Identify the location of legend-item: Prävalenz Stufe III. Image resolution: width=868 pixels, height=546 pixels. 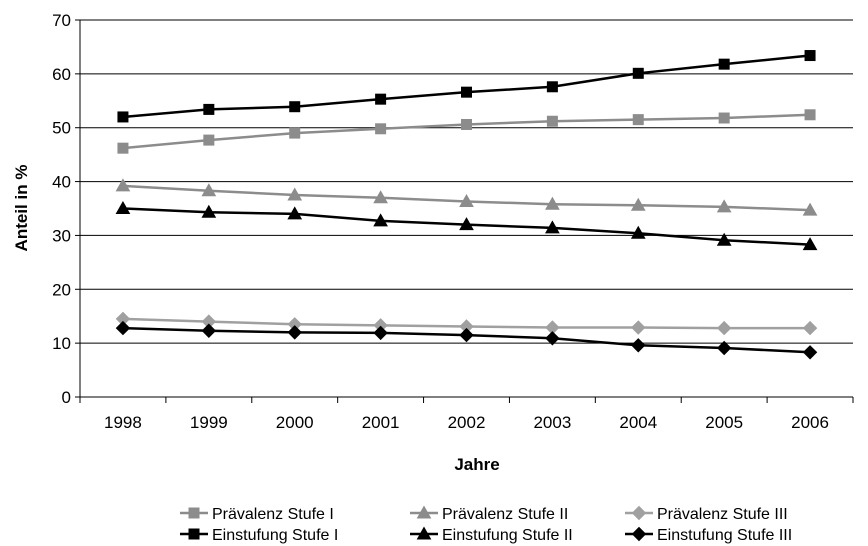
(706, 514).